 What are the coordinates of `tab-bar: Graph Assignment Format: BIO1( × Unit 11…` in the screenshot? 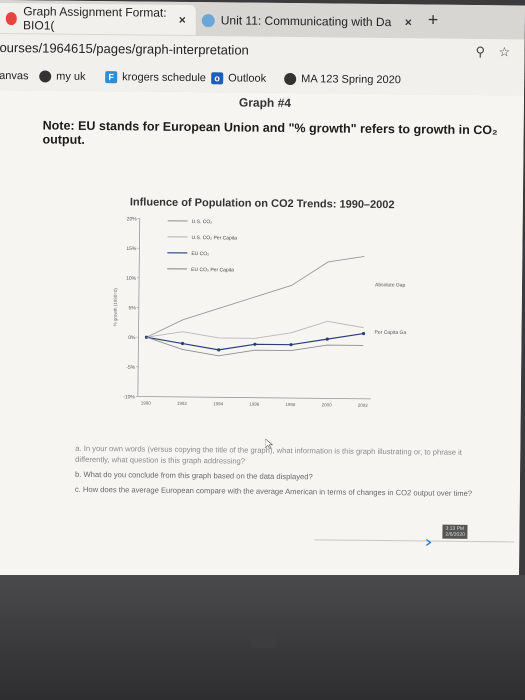 It's located at (262, 20).